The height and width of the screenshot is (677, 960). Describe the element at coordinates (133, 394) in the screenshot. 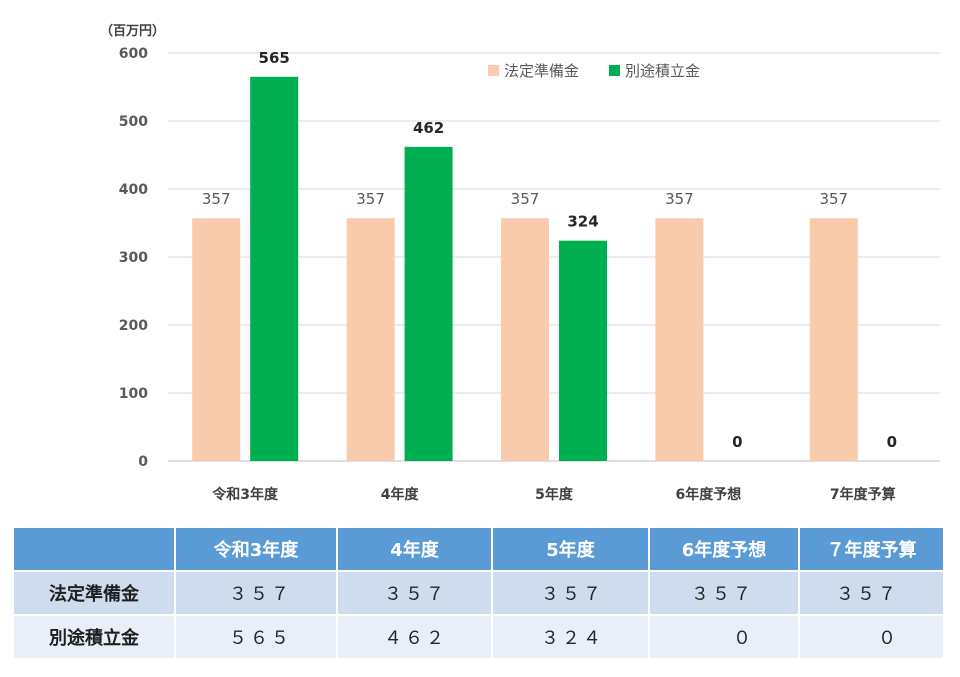

I see `y-tick-label: 100` at that location.